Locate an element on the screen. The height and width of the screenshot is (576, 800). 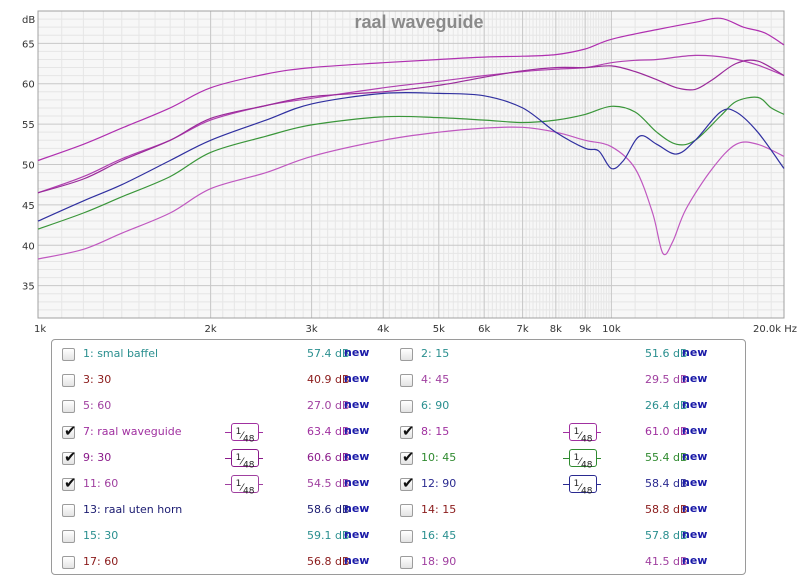
measurement-label: 7: raal waveguide is located at coordinates (132, 431).